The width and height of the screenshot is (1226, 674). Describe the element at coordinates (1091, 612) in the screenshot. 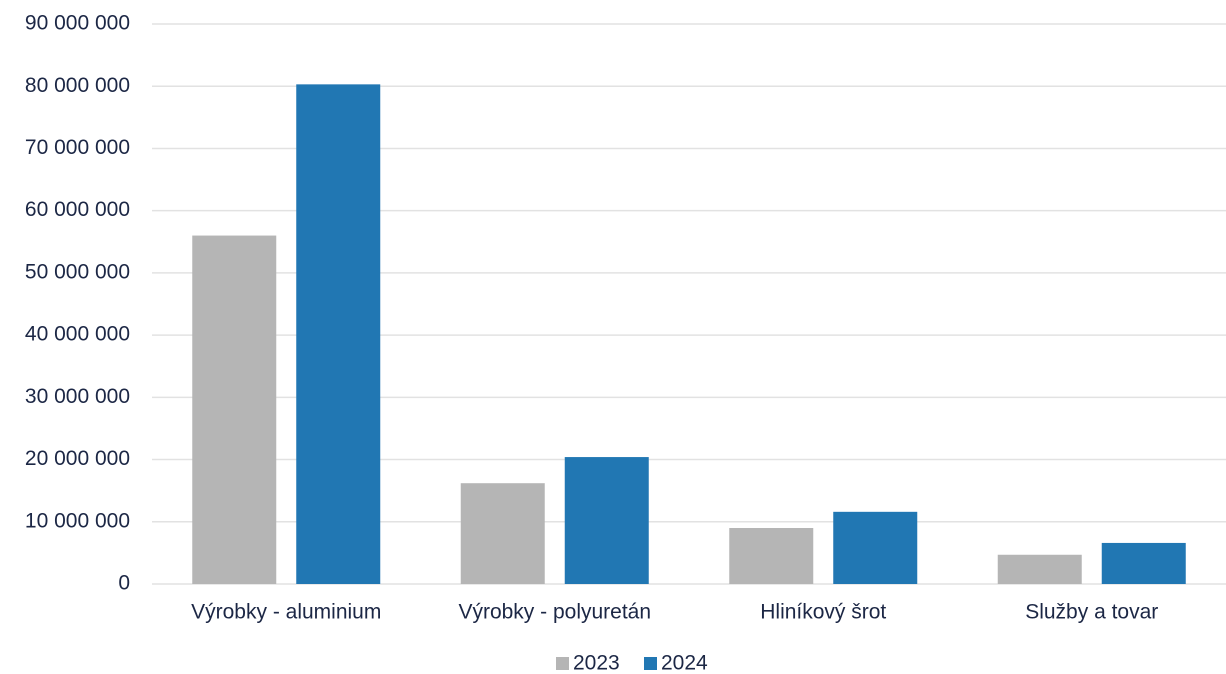

I see `x-tick-label: Služby a tovar` at that location.